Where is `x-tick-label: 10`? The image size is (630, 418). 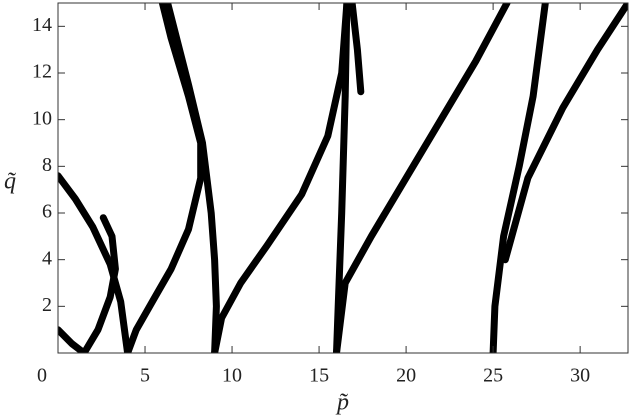 x-tick-label: 10 is located at coordinates (232, 376).